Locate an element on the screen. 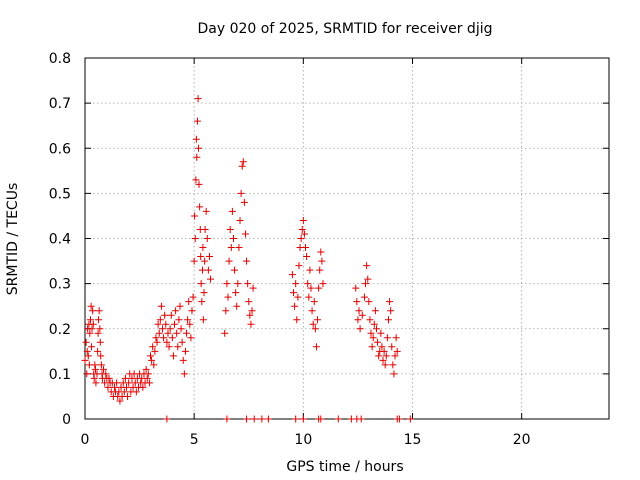 This screenshot has width=640, height=480. x-tick-label: 15 is located at coordinates (413, 440).